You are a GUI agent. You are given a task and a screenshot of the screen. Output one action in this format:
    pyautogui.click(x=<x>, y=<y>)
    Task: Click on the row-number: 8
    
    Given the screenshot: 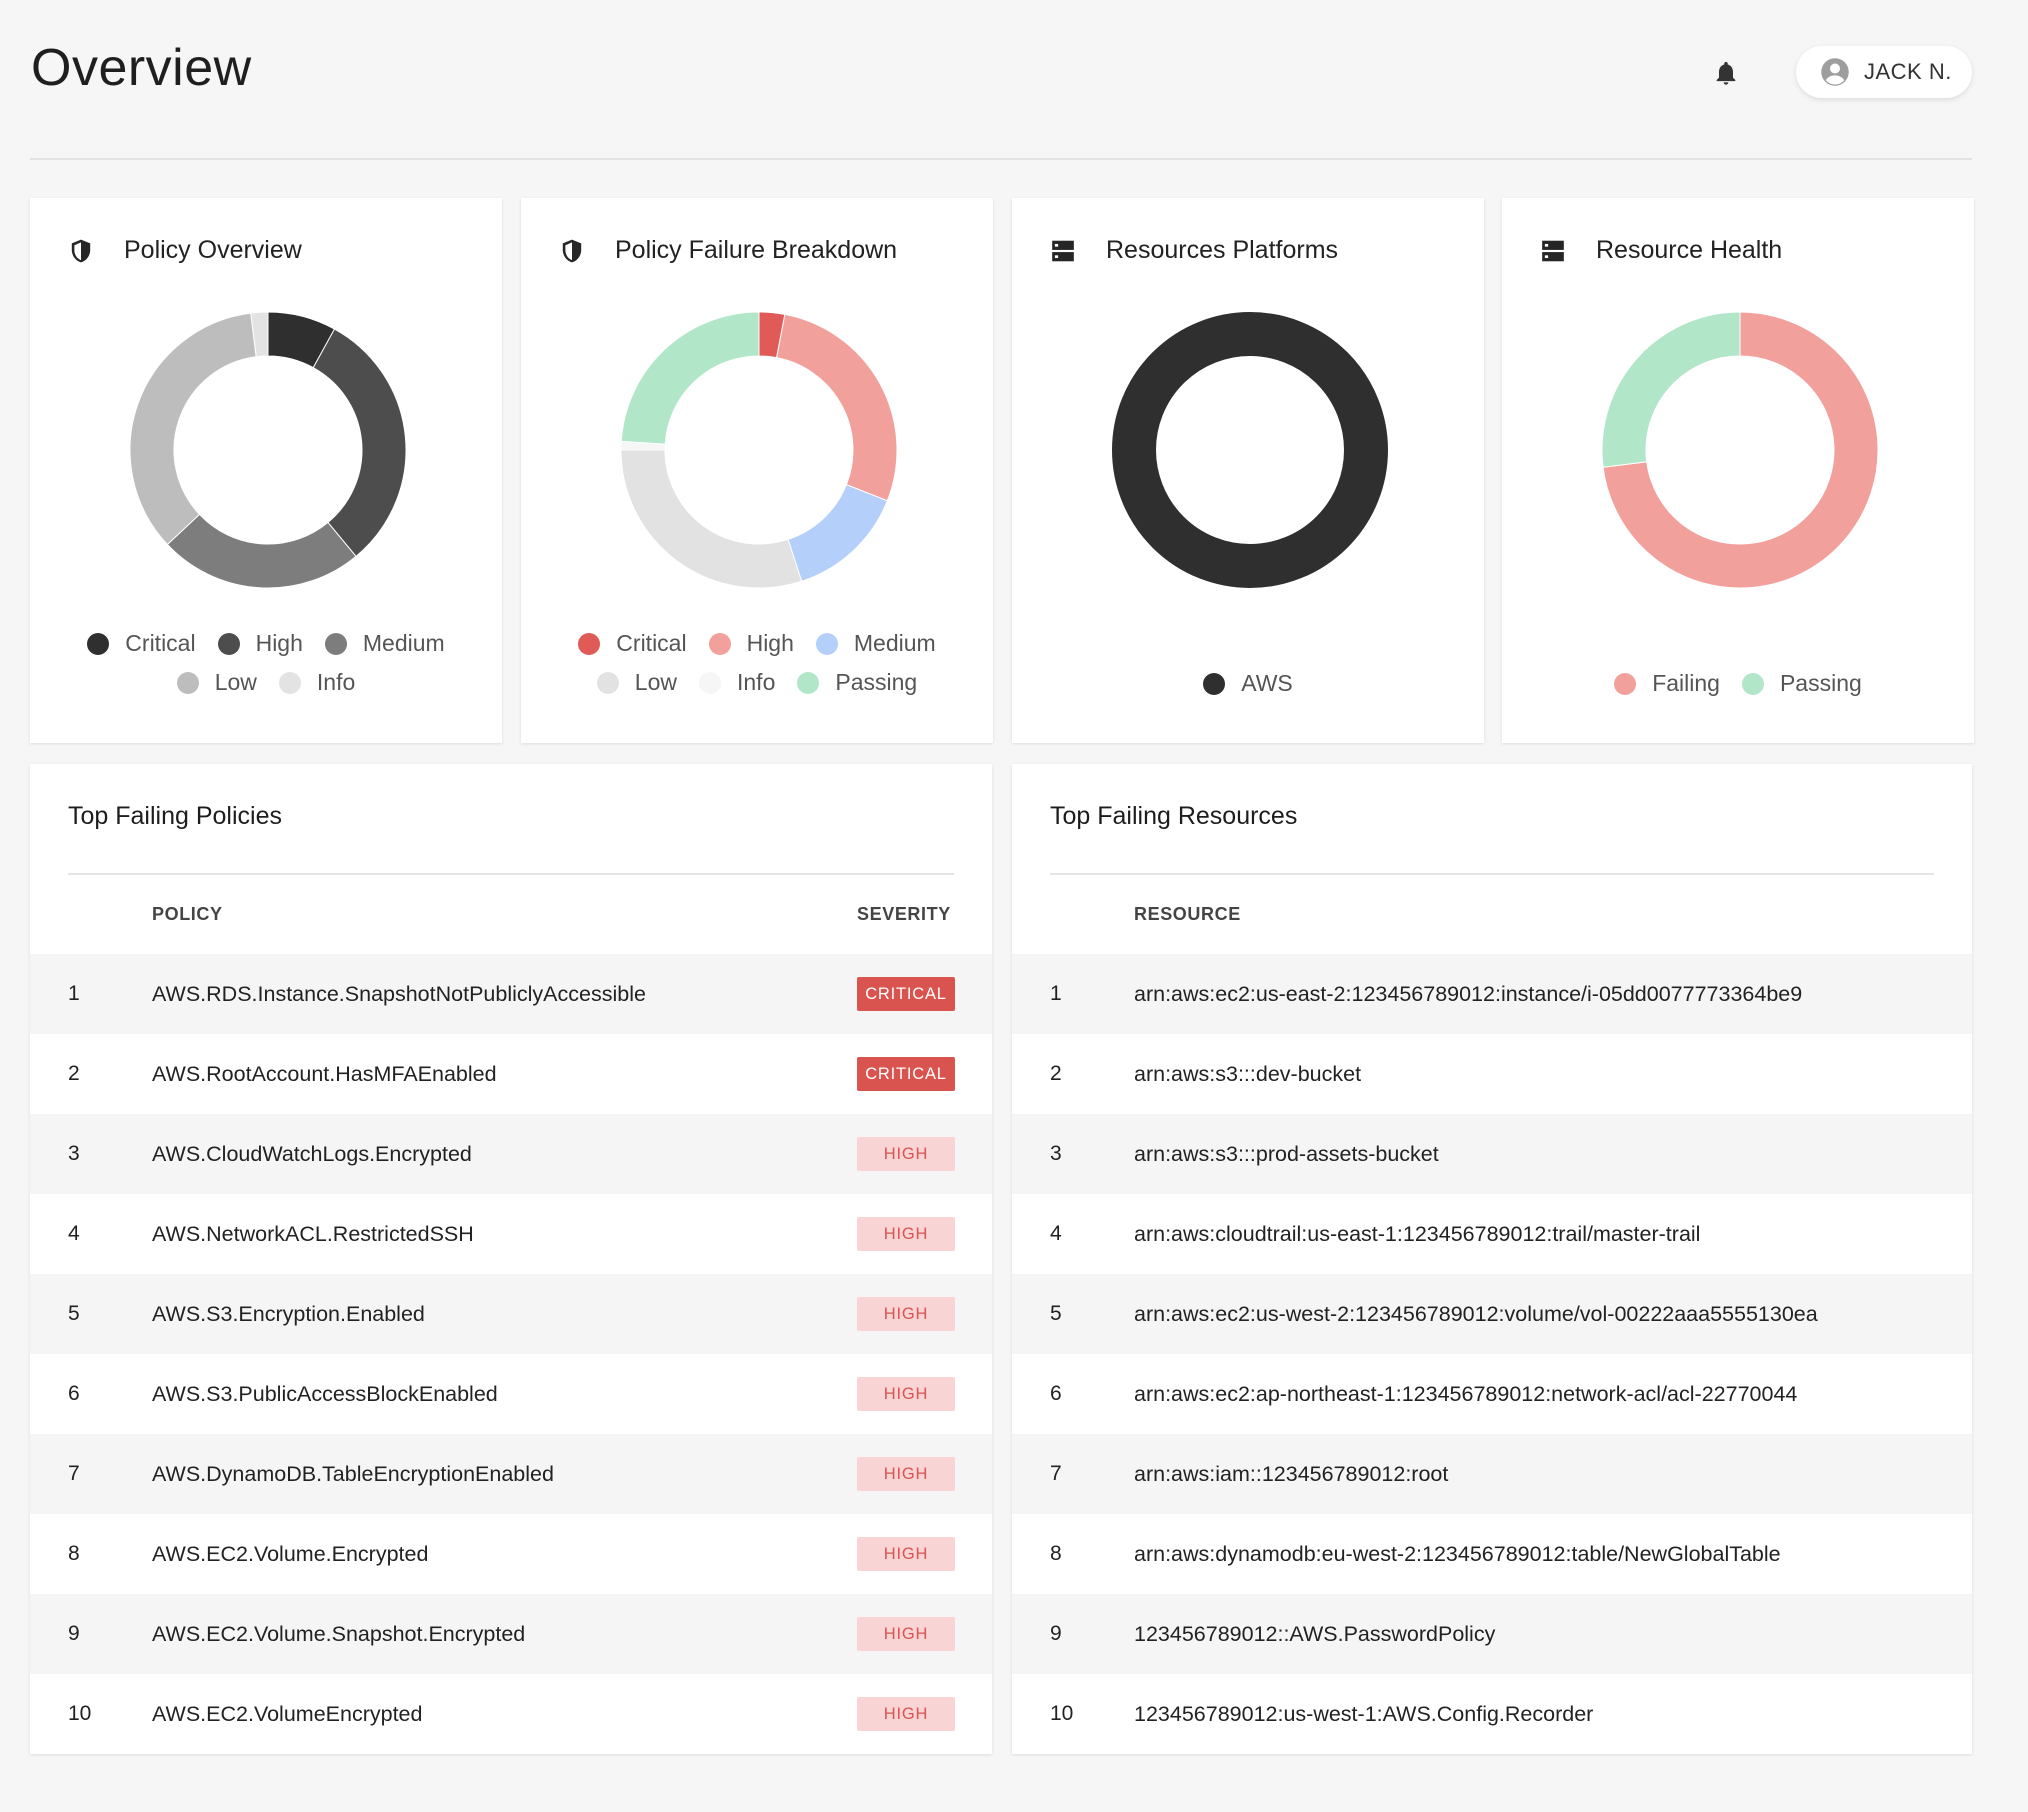 What is the action you would take?
    pyautogui.click(x=1056, y=1553)
    